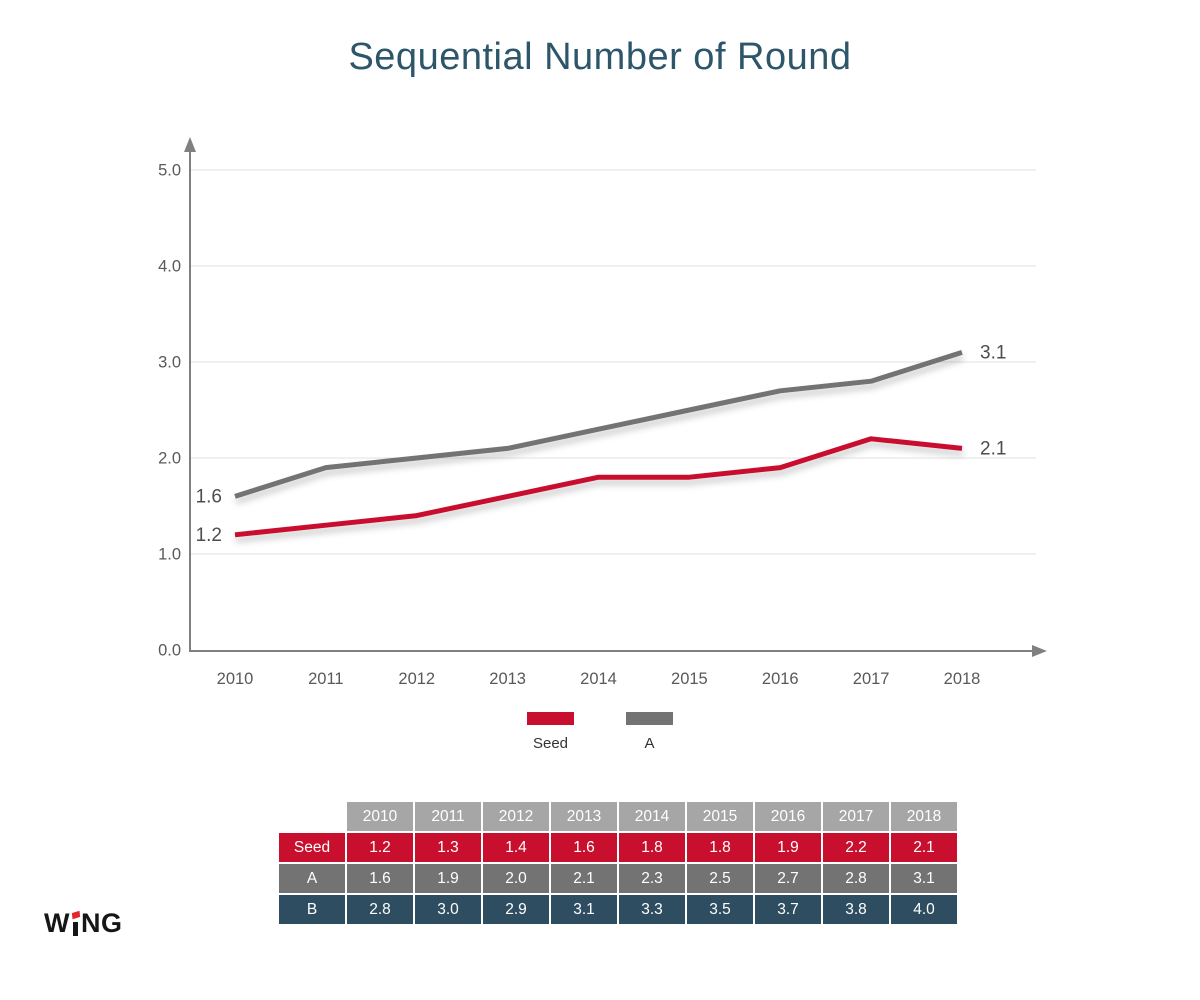  What do you see at coordinates (618, 847) in the screenshot?
I see `table-row-seed: Seed 1.2 1.3 1.4 1.6 1.8 1.8 1.9 2.2 2.1` at bounding box center [618, 847].